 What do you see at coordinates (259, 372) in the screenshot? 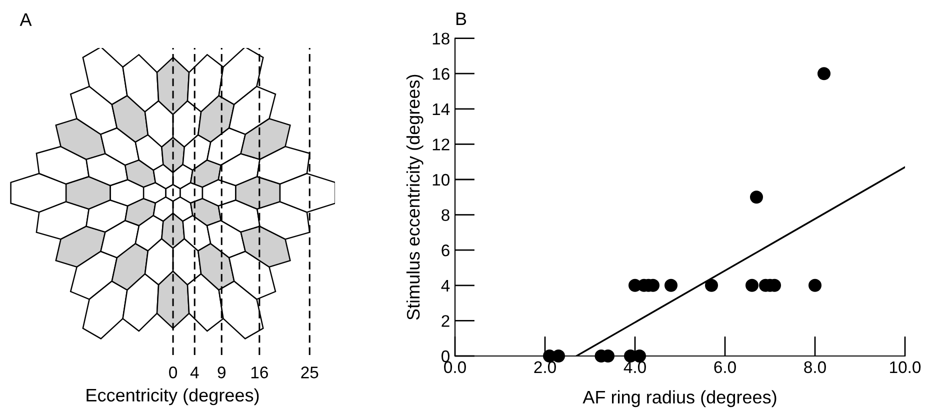
I see `text: 16` at bounding box center [259, 372].